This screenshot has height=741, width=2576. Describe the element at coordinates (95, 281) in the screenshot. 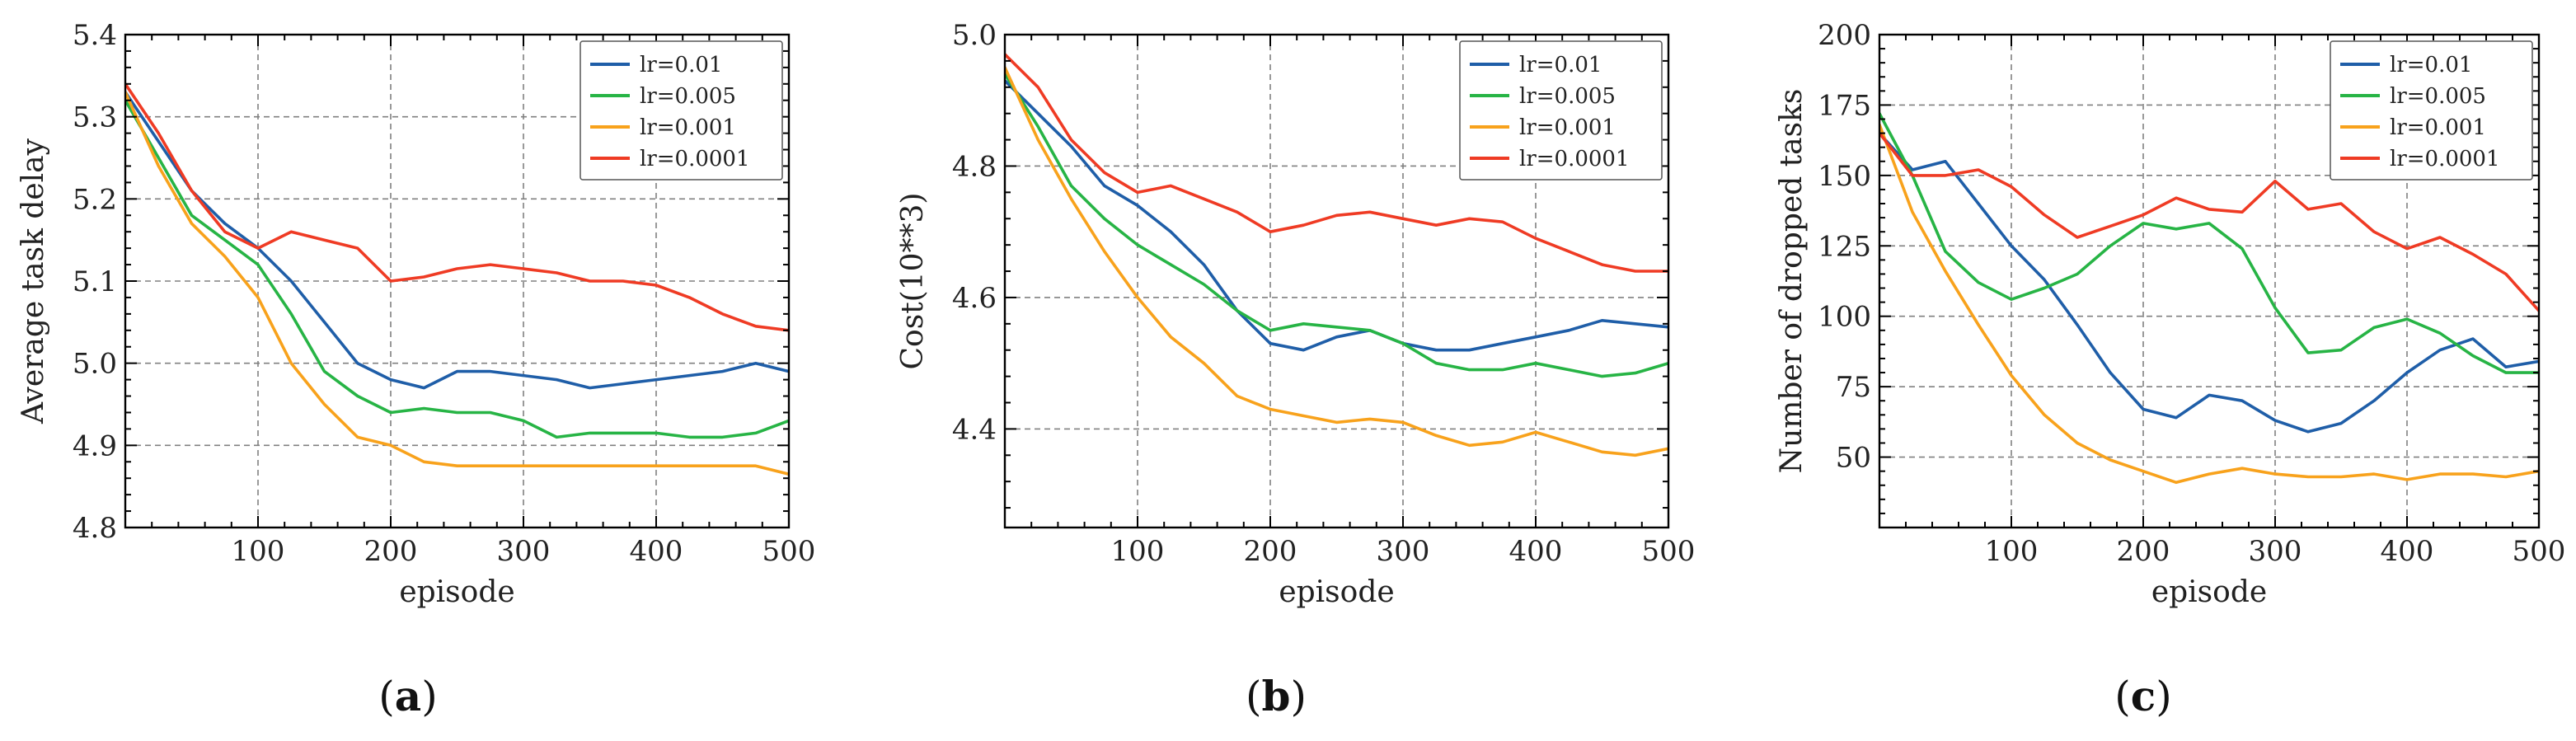

I see `y-tick-label: 5.1` at that location.